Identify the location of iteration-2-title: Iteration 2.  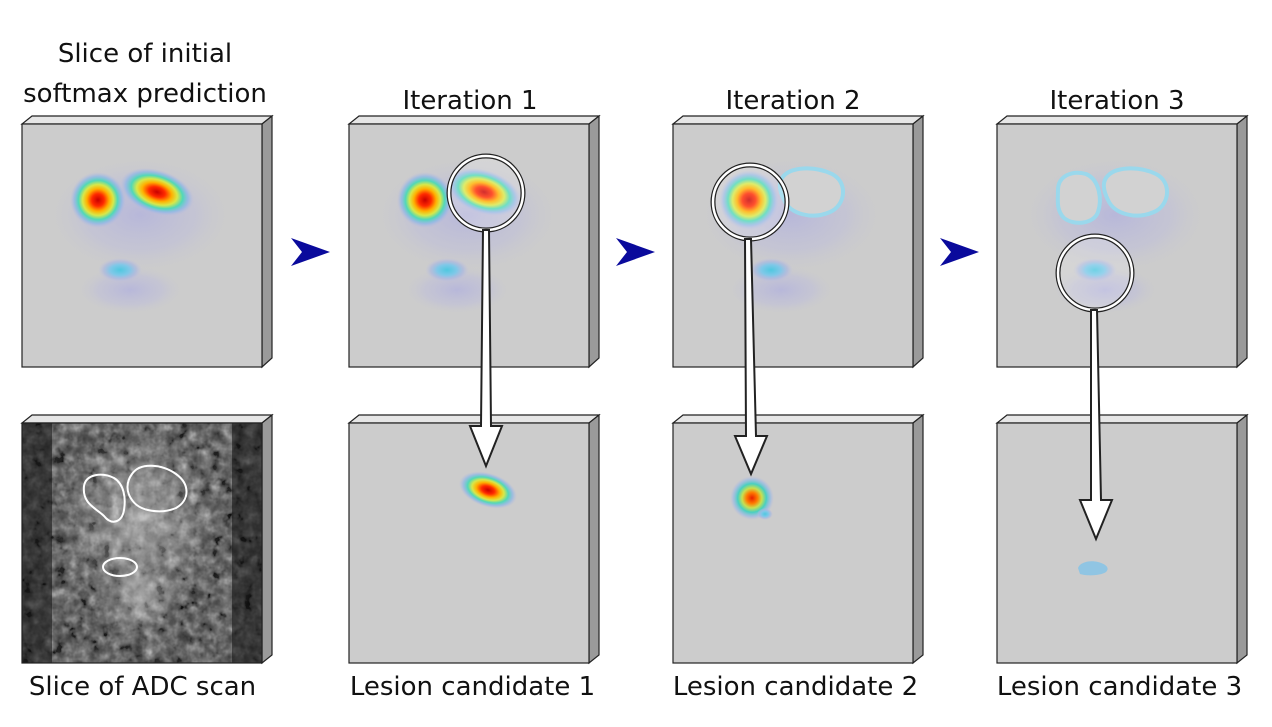
(793, 101).